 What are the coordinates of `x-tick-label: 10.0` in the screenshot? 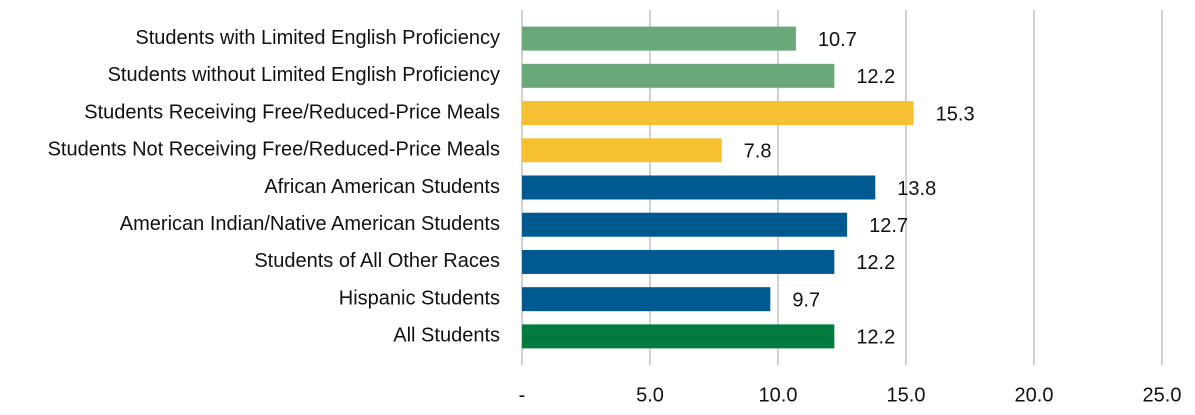 It's located at (778, 395).